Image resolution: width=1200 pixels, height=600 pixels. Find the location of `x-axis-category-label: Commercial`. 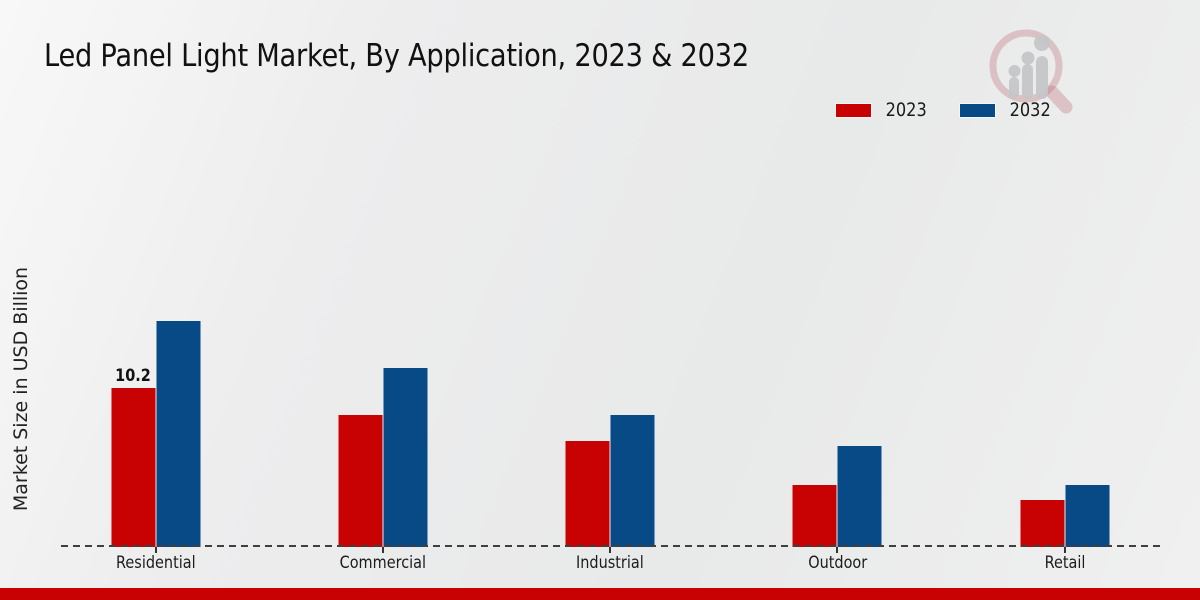

x-axis-category-label: Commercial is located at coordinates (383, 563).